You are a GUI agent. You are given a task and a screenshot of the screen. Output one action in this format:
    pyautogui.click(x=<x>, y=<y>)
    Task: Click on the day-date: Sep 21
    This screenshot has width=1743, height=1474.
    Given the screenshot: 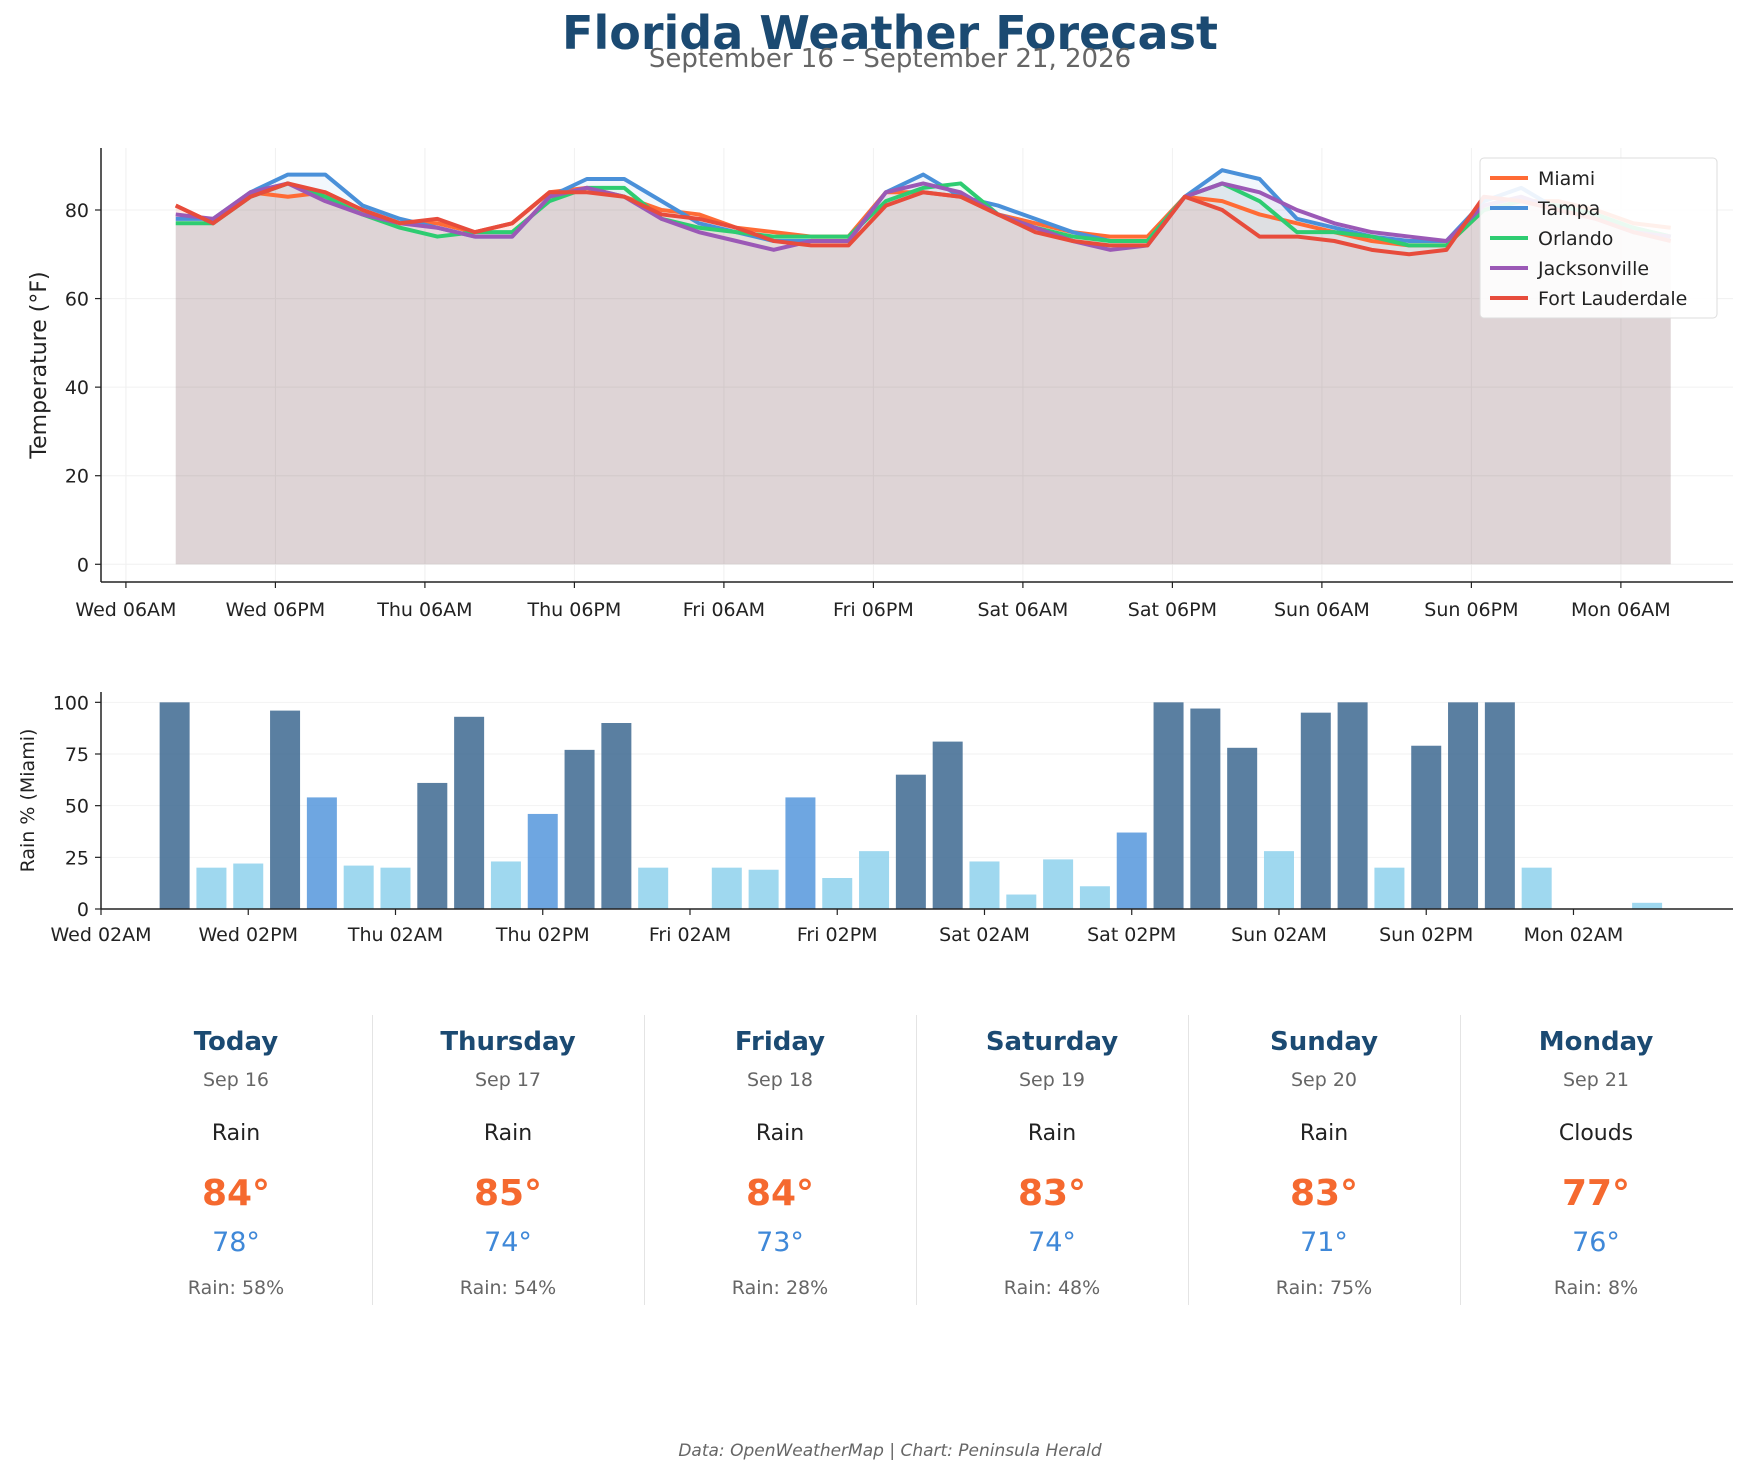 What is the action you would take?
    pyautogui.click(x=1596, y=1080)
    